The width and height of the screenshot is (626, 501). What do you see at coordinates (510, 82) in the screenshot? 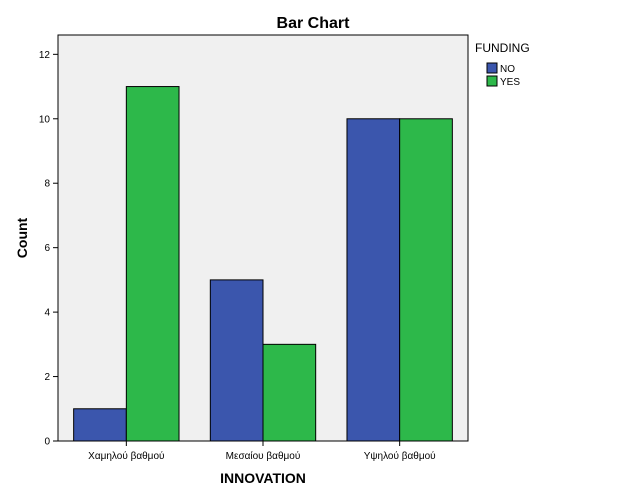
I see `legend-label-yes: YES` at bounding box center [510, 82].